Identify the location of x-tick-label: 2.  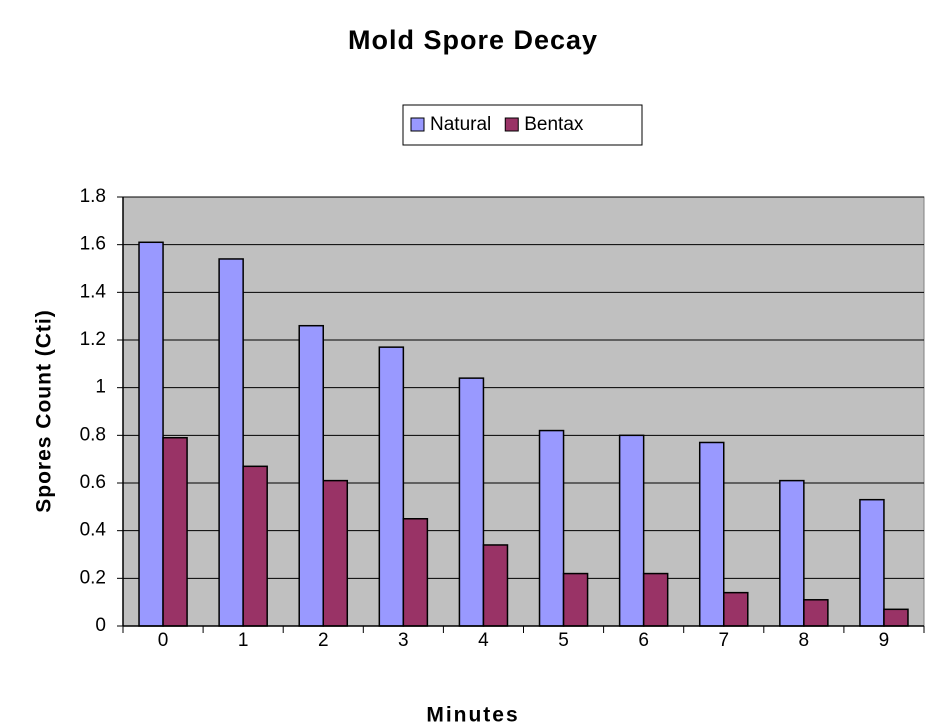
(323, 640).